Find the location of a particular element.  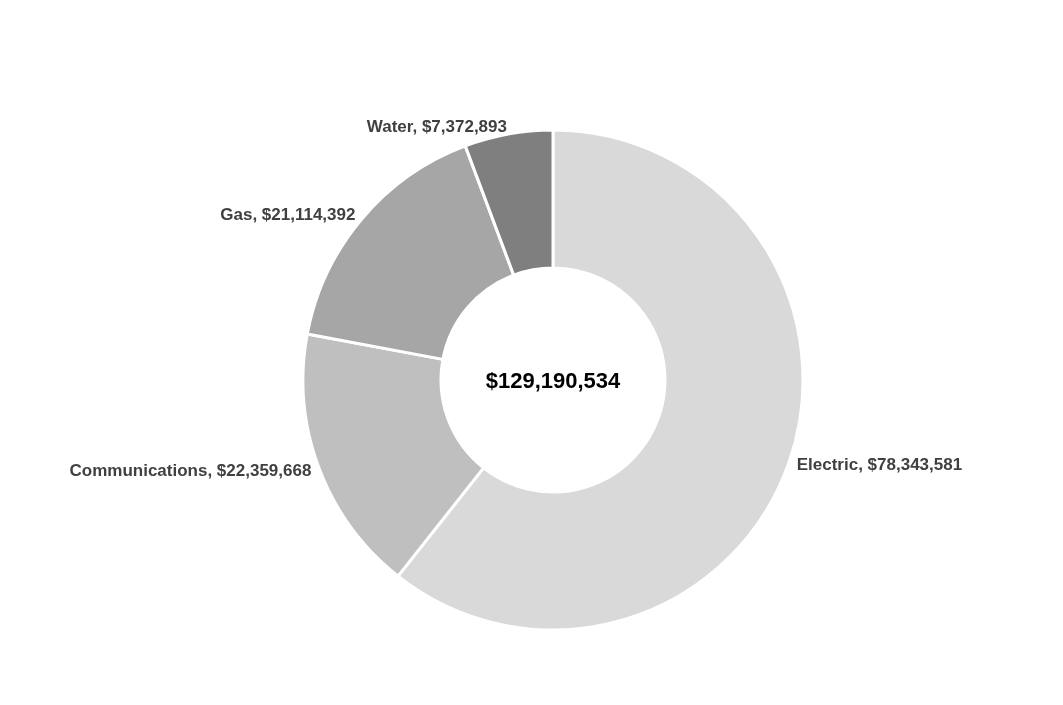

slice-label: Water, $7,372,893 is located at coordinates (436, 126).